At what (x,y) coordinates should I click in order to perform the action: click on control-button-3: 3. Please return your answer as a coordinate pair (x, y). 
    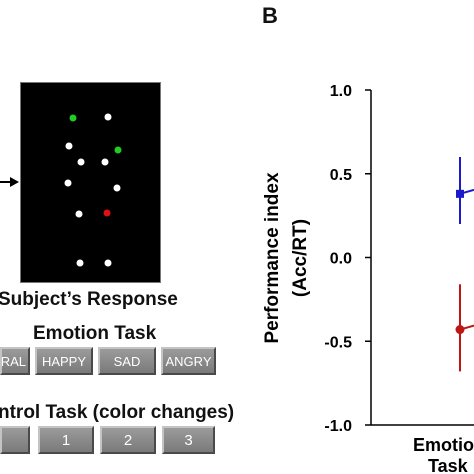
    Looking at the image, I should click on (188, 440).